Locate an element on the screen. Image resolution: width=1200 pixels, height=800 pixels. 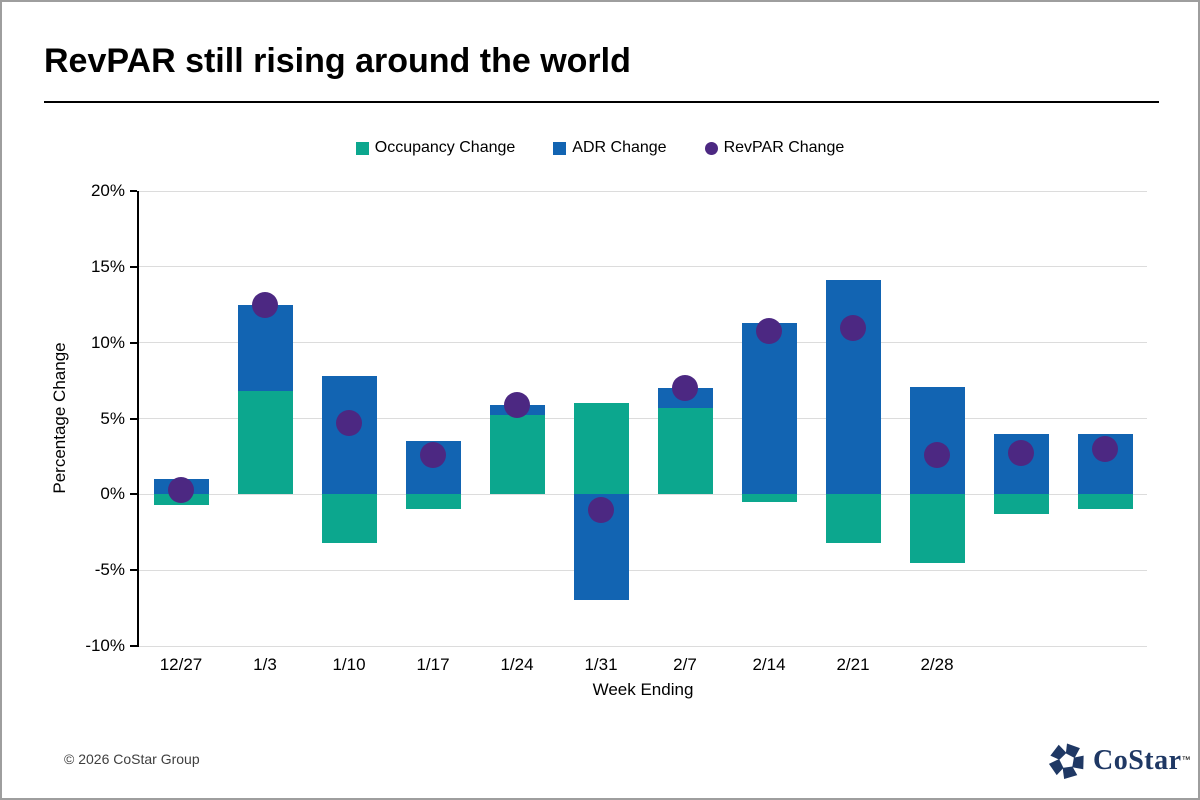
y-tick-label: -10% is located at coordinates (105, 645).